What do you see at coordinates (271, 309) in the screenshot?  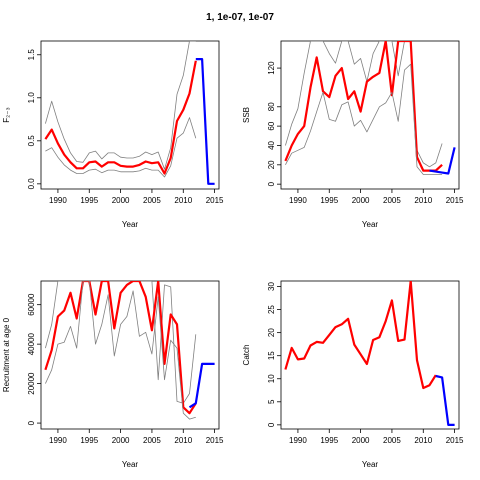 I see `y-tick-label: 25` at bounding box center [271, 309].